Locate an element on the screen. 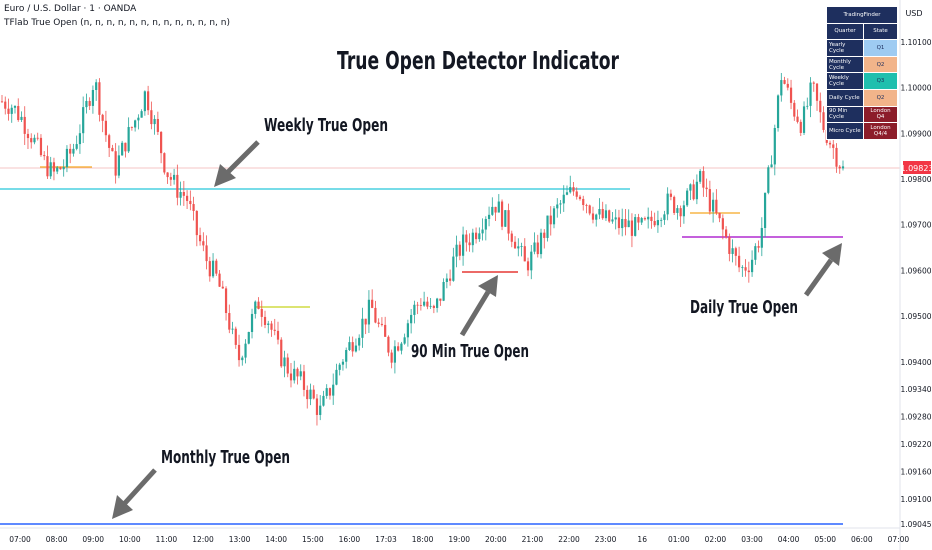  price-tick-label: 1.09500 is located at coordinates (915, 316).